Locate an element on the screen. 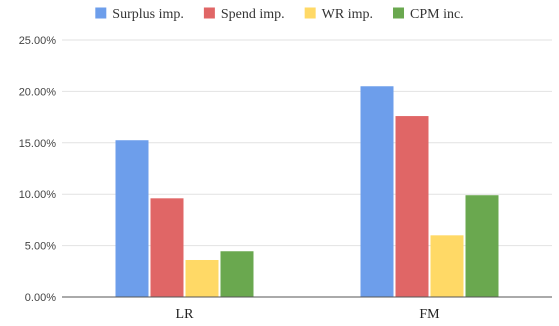 This screenshot has height=326, width=559. legend-label: Spend imp. is located at coordinates (253, 14).